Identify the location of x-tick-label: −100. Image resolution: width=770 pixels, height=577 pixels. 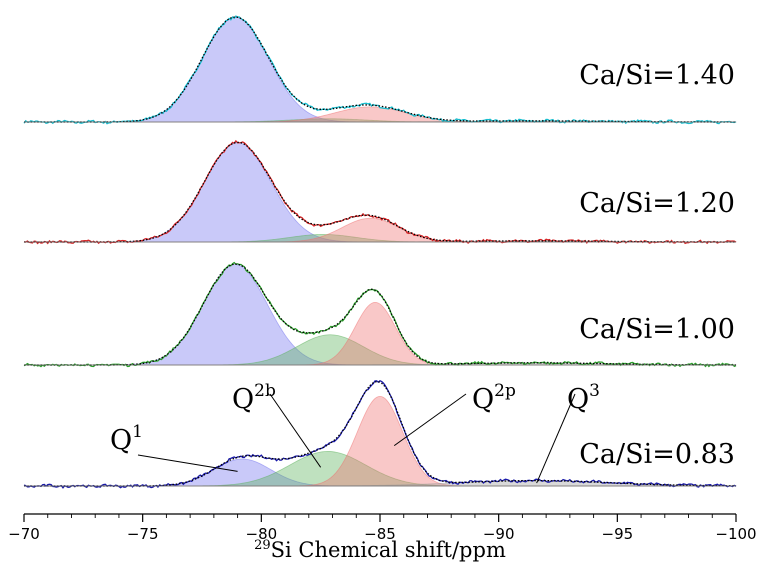
(735, 534).